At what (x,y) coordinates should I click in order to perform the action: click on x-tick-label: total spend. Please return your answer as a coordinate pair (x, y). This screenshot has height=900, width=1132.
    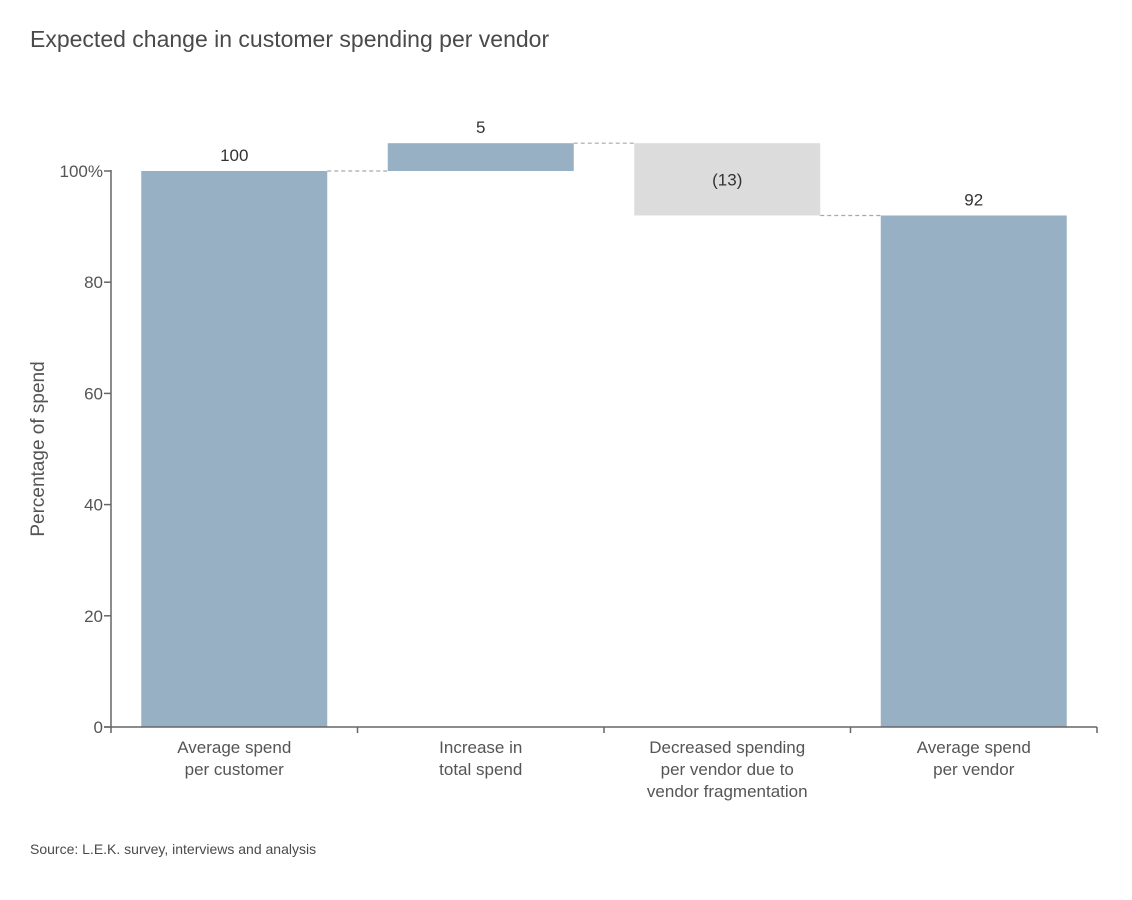
    Looking at the image, I should click on (480, 769).